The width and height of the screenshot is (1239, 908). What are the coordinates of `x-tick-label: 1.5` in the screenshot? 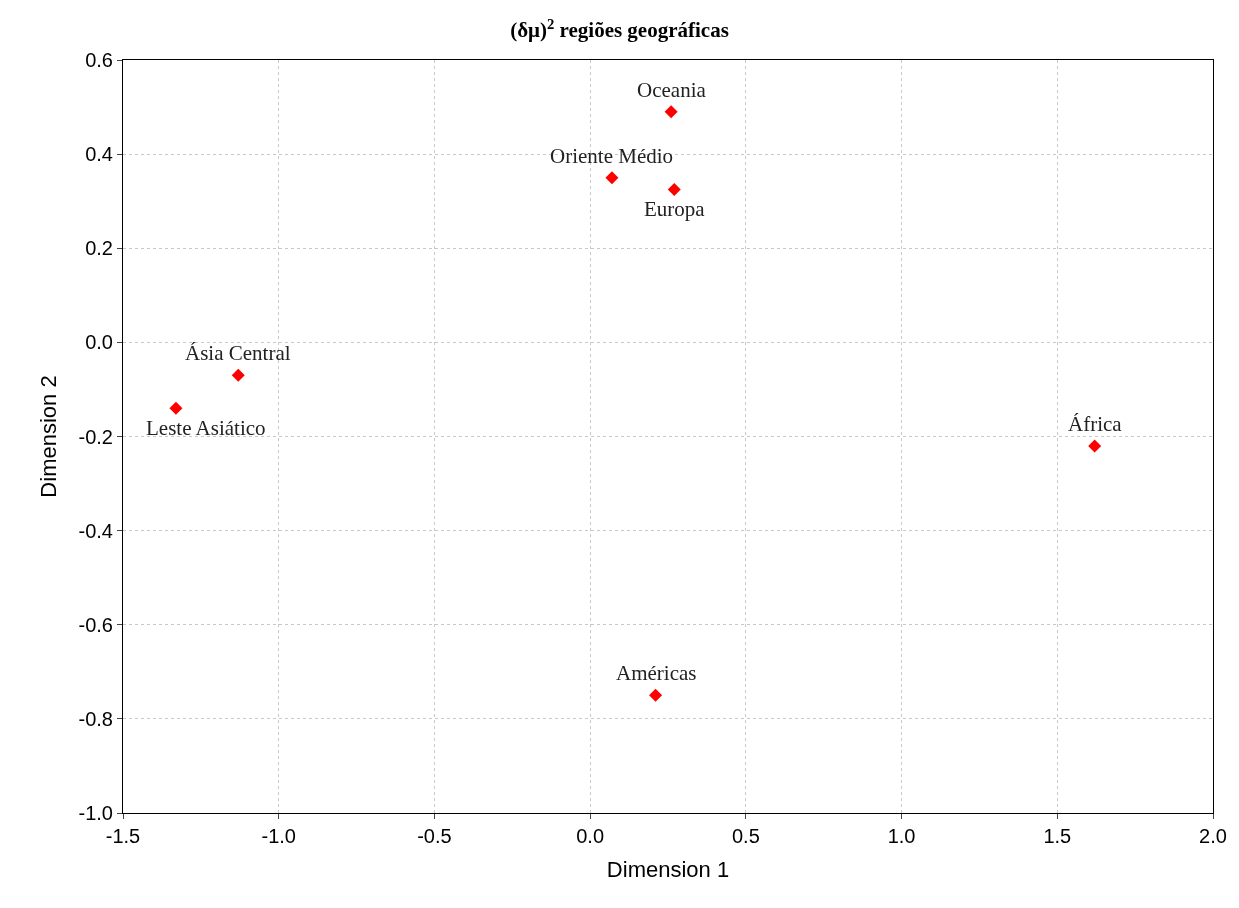 It's located at (1057, 836).